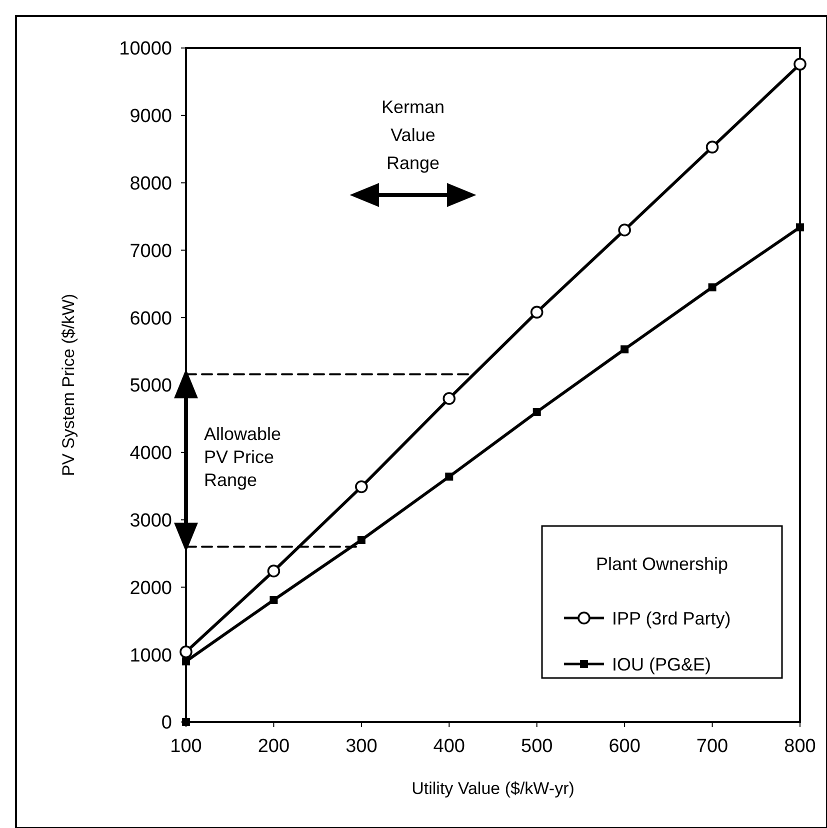 Image resolution: width=827 pixels, height=828 pixels. Describe the element at coordinates (712, 746) in the screenshot. I see `x-tick-label: 700` at that location.